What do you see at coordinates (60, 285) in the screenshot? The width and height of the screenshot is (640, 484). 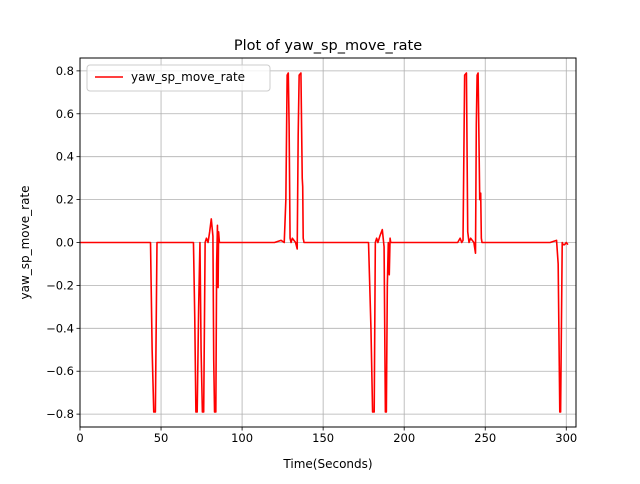 I see `y-tick-label: −0.2` at bounding box center [60, 285].